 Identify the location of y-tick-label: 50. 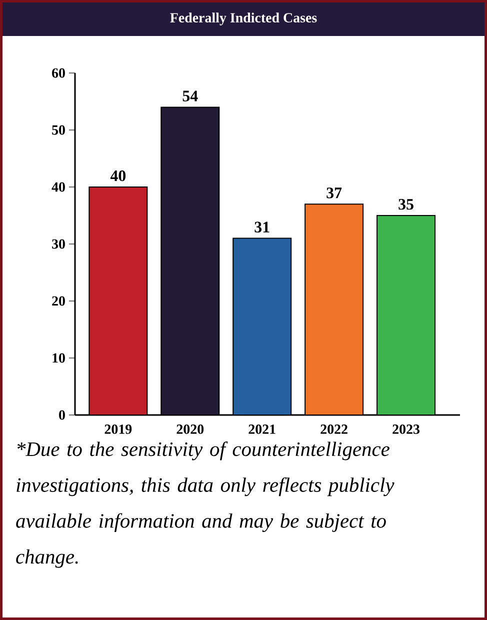
(58, 130).